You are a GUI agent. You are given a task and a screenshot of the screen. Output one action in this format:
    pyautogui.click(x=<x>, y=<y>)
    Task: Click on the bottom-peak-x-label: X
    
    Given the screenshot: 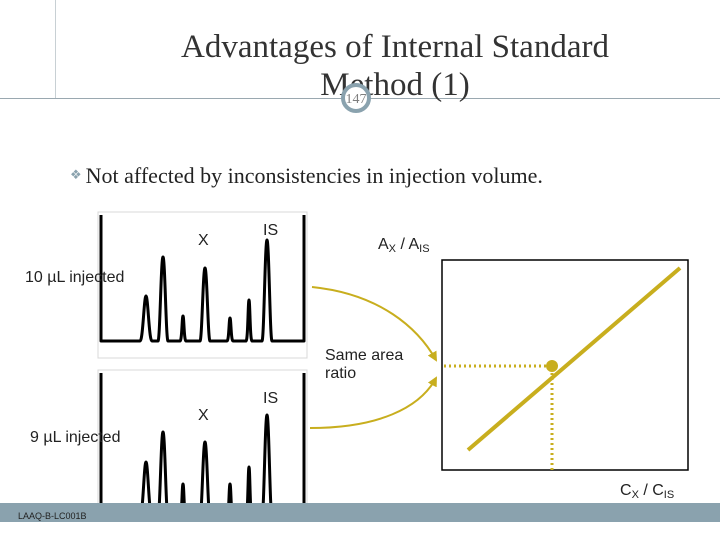 What is the action you would take?
    pyautogui.click(x=203, y=415)
    